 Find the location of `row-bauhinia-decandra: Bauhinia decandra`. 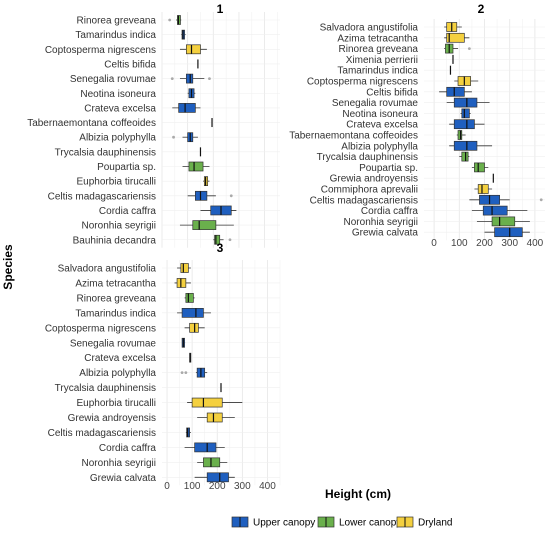

row-bauhinia-decandra: Bauhinia decandra is located at coordinates (176, 240).